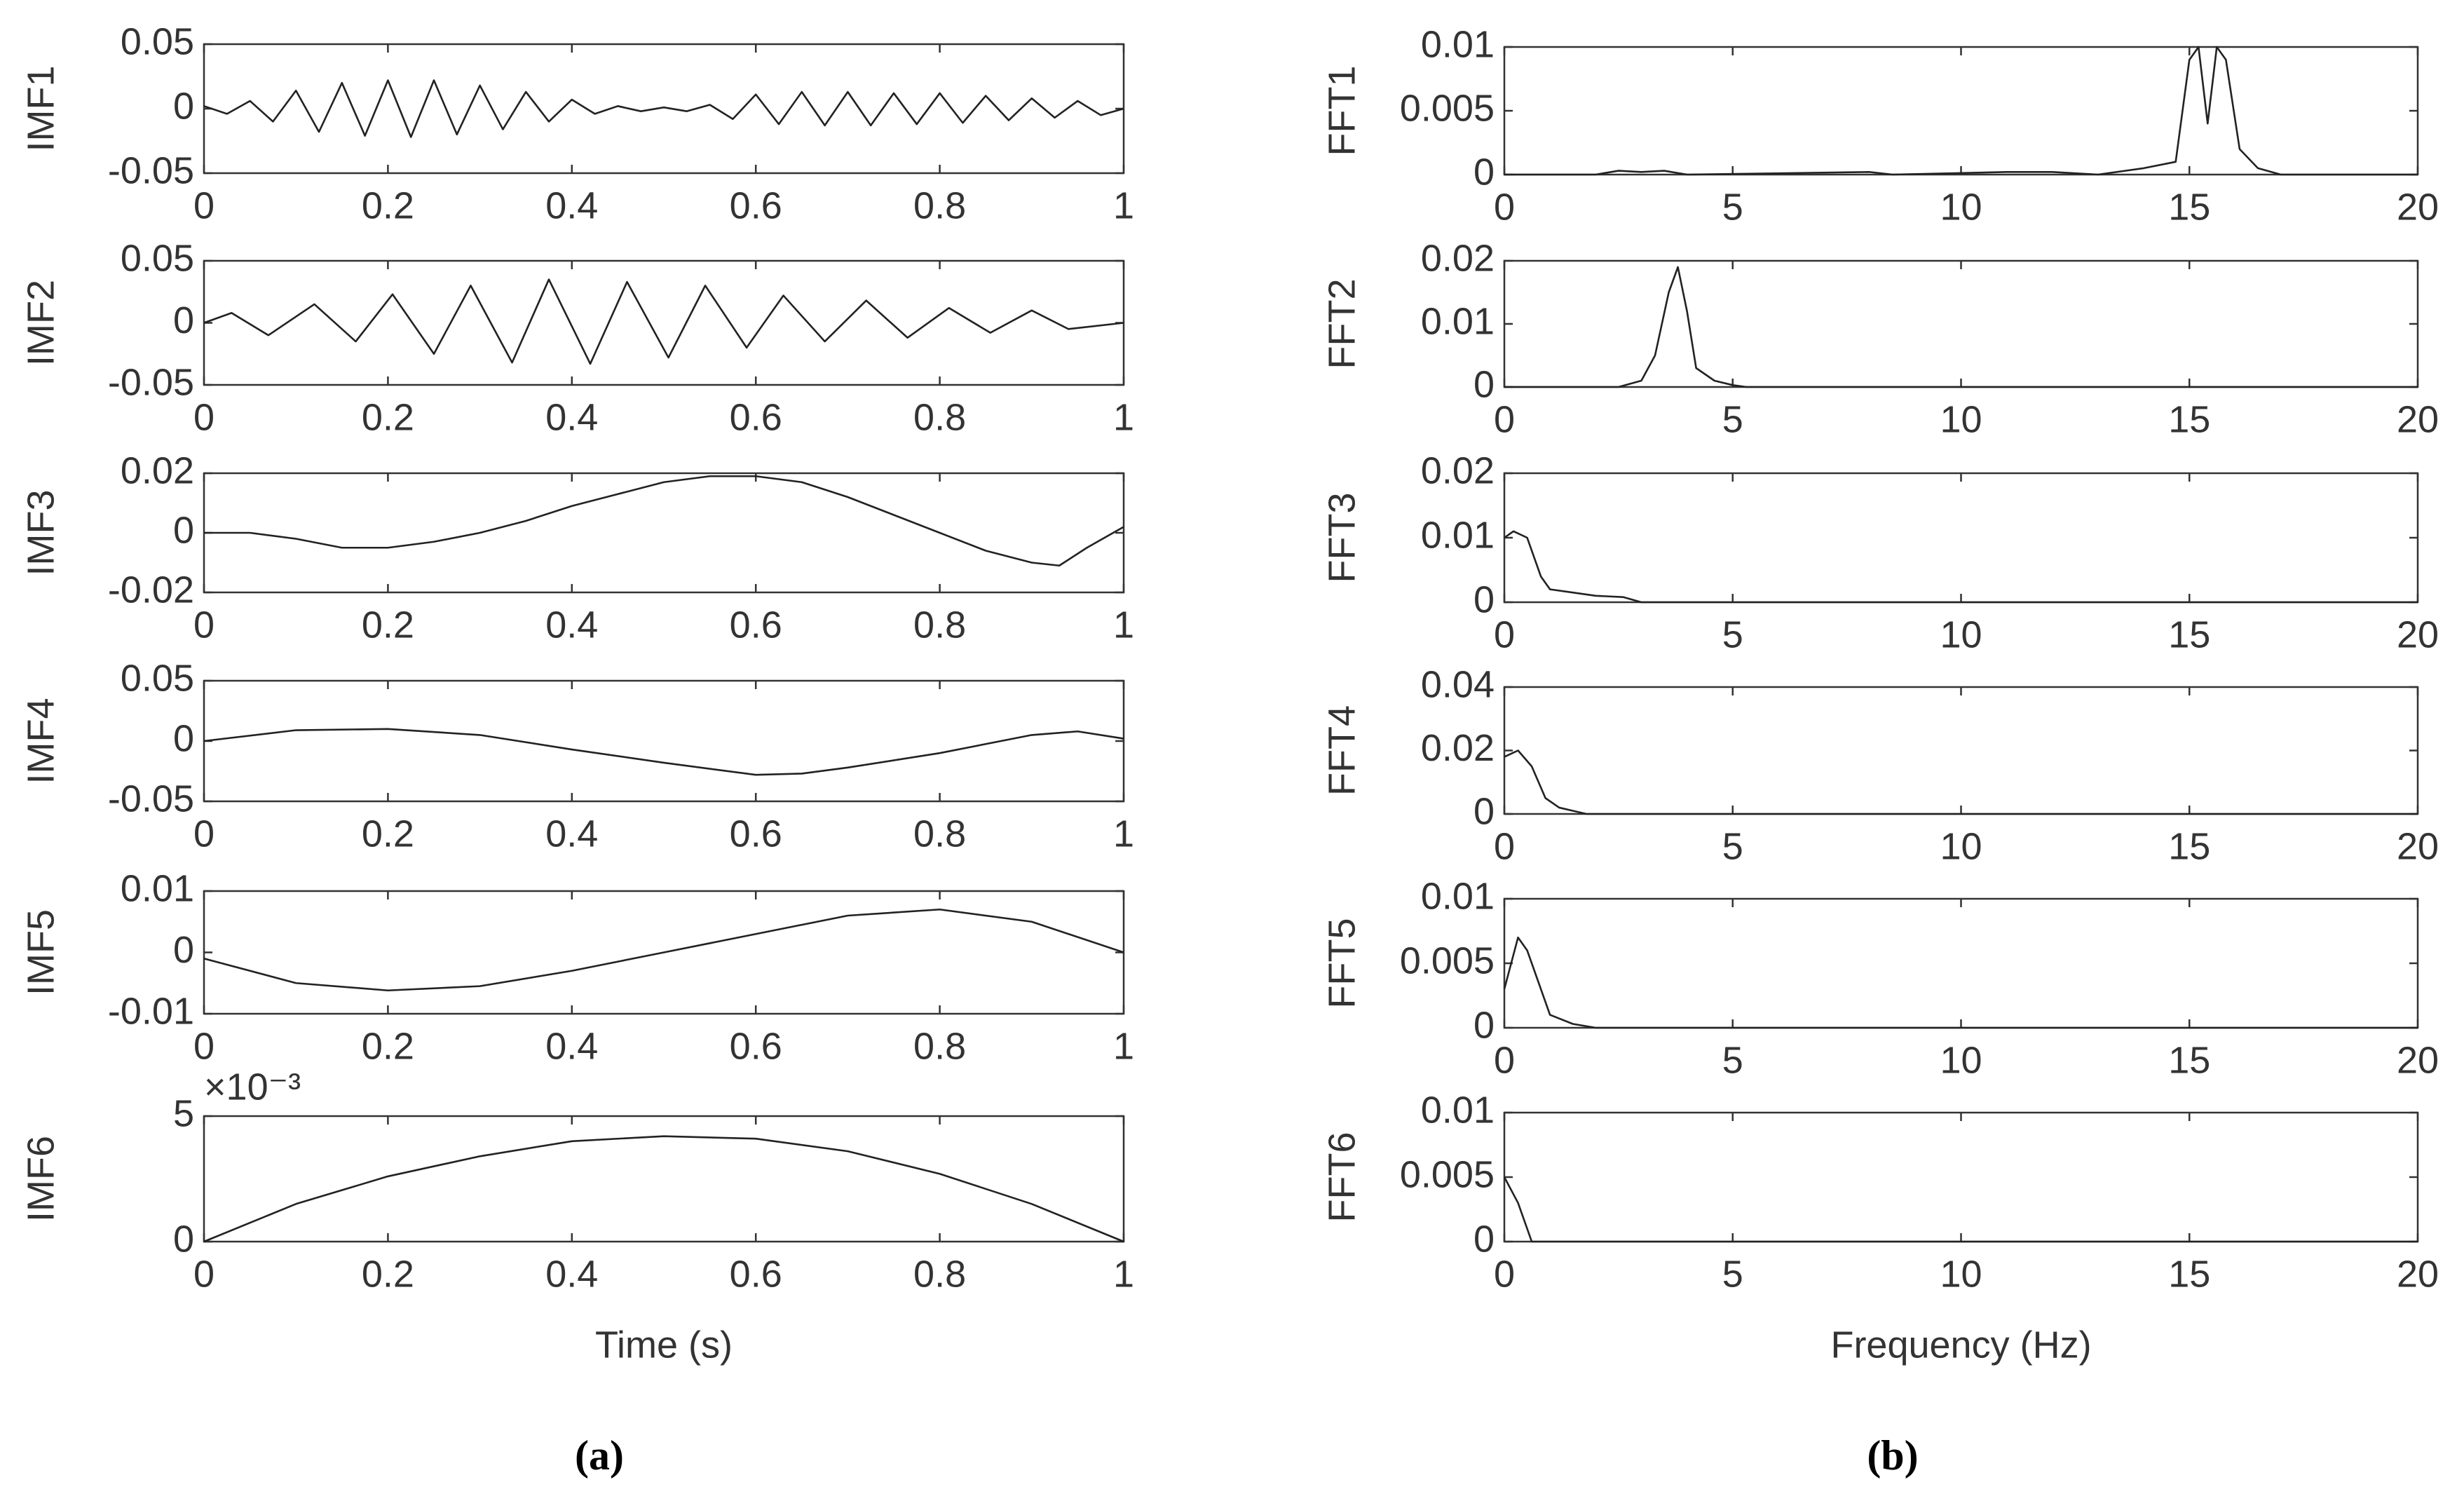  What do you see at coordinates (1458, 684) in the screenshot?
I see `y-tick-label: 0.04` at bounding box center [1458, 684].